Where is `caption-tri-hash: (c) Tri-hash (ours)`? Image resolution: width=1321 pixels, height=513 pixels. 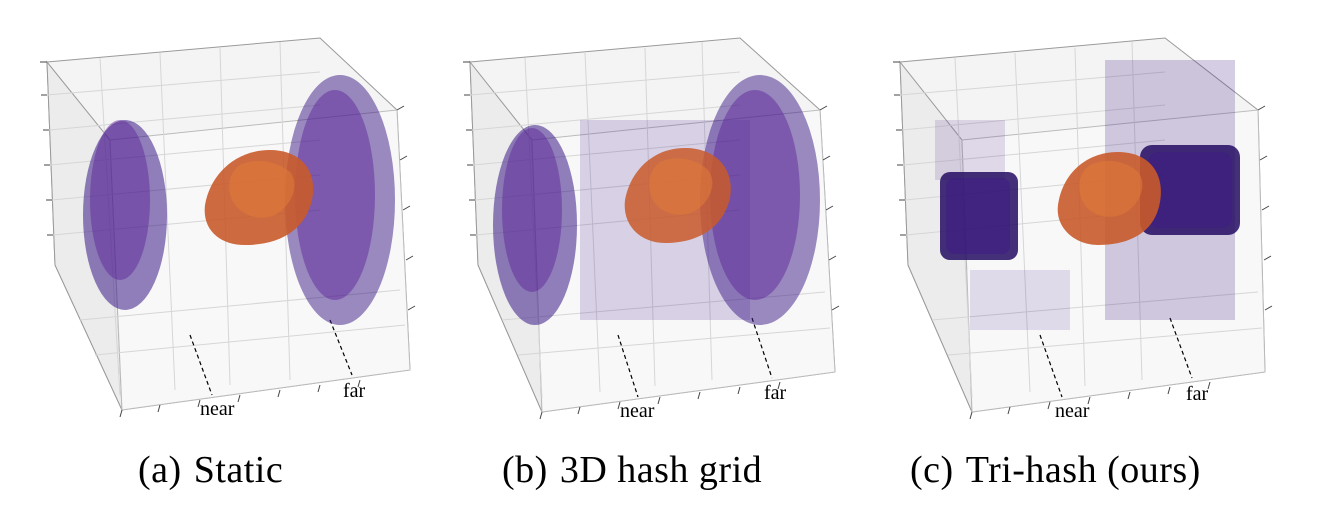
caption-tri-hash: (c) Tri-hash (ours) is located at coordinates (1055, 470).